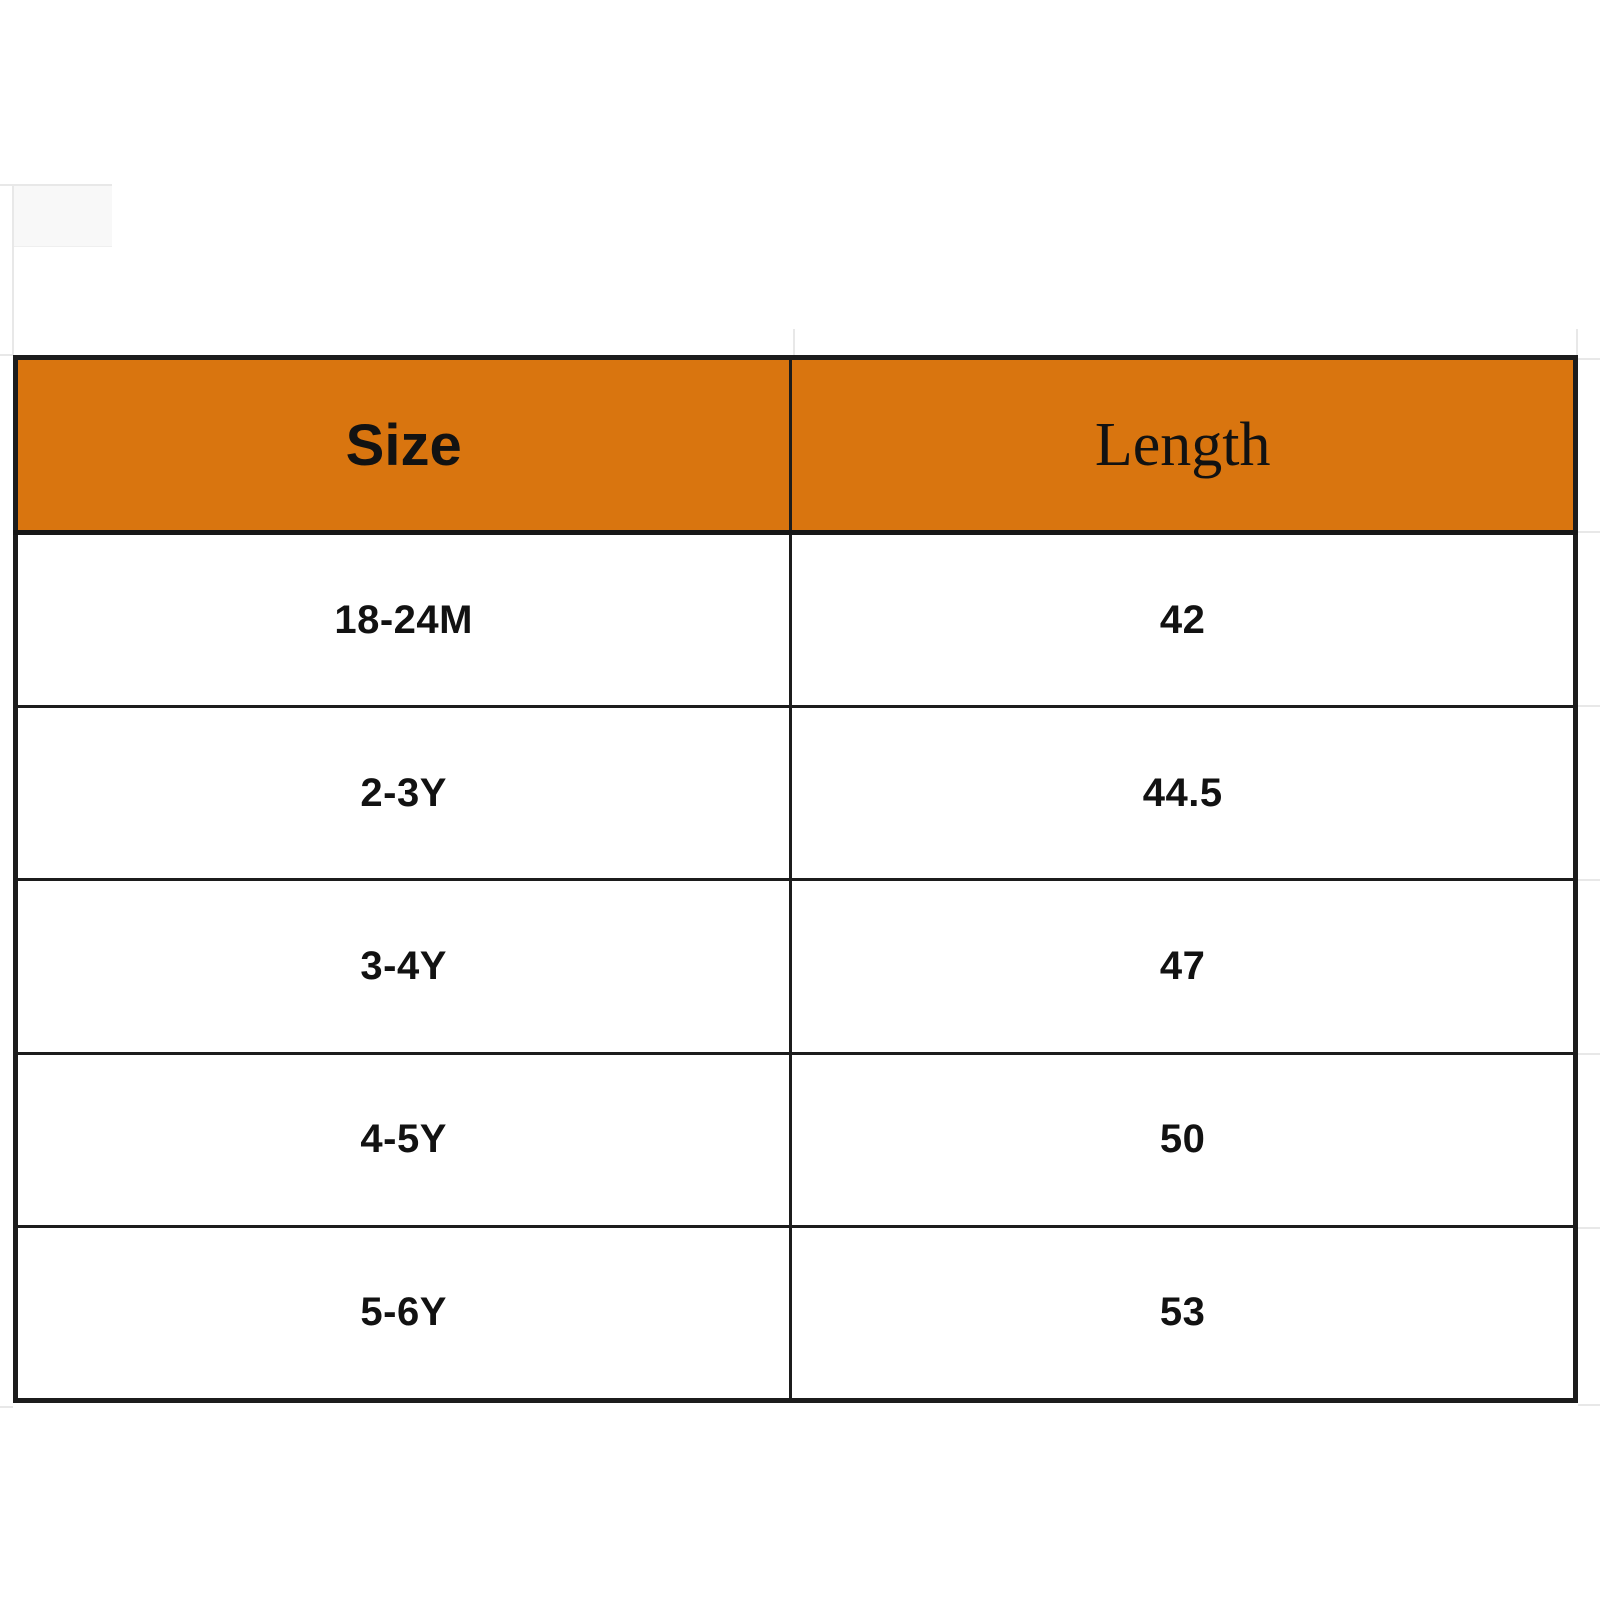  Describe the element at coordinates (794, 342) in the screenshot. I see `gridline-above-divider-vertical` at that location.